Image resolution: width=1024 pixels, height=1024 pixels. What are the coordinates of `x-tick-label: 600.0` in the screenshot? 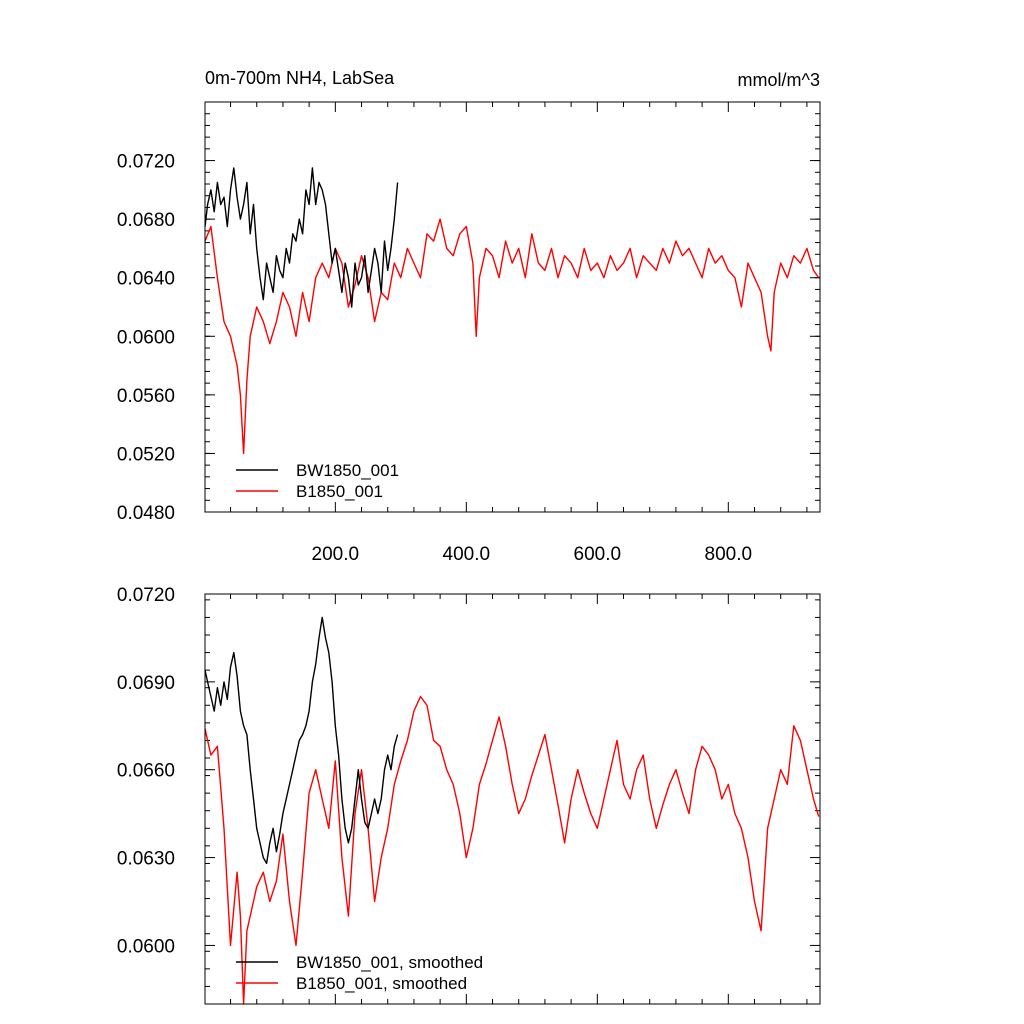 It's located at (598, 554).